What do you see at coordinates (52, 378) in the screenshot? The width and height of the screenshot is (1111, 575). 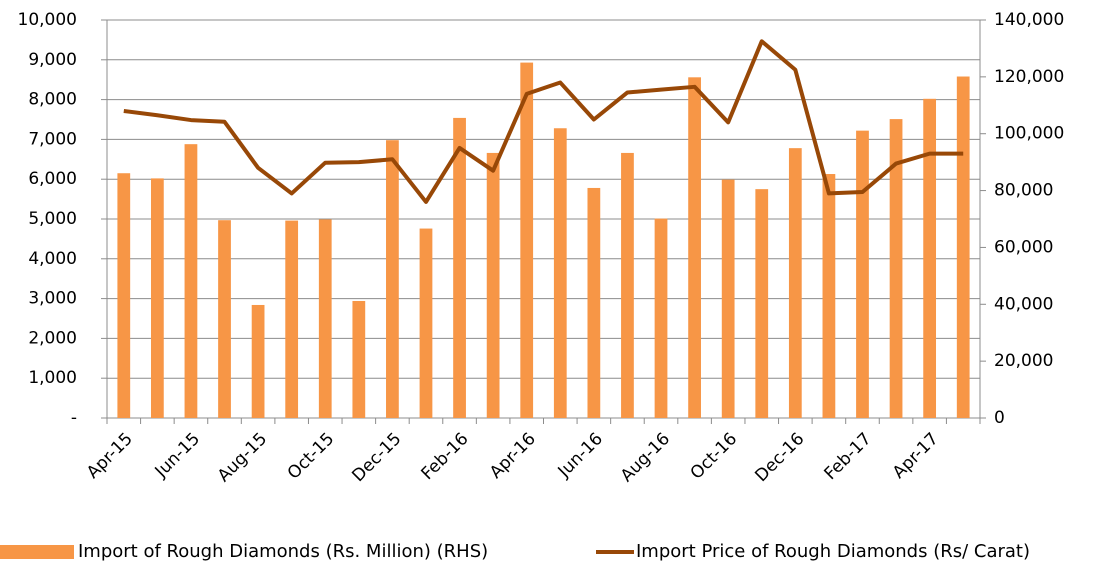 I see `y-tick-label: 1,000` at bounding box center [52, 378].